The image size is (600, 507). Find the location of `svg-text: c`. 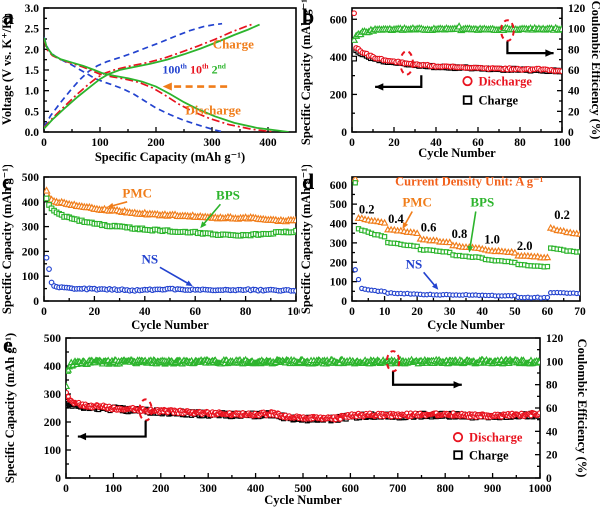

svg-text: c is located at coordinates (7, 181).